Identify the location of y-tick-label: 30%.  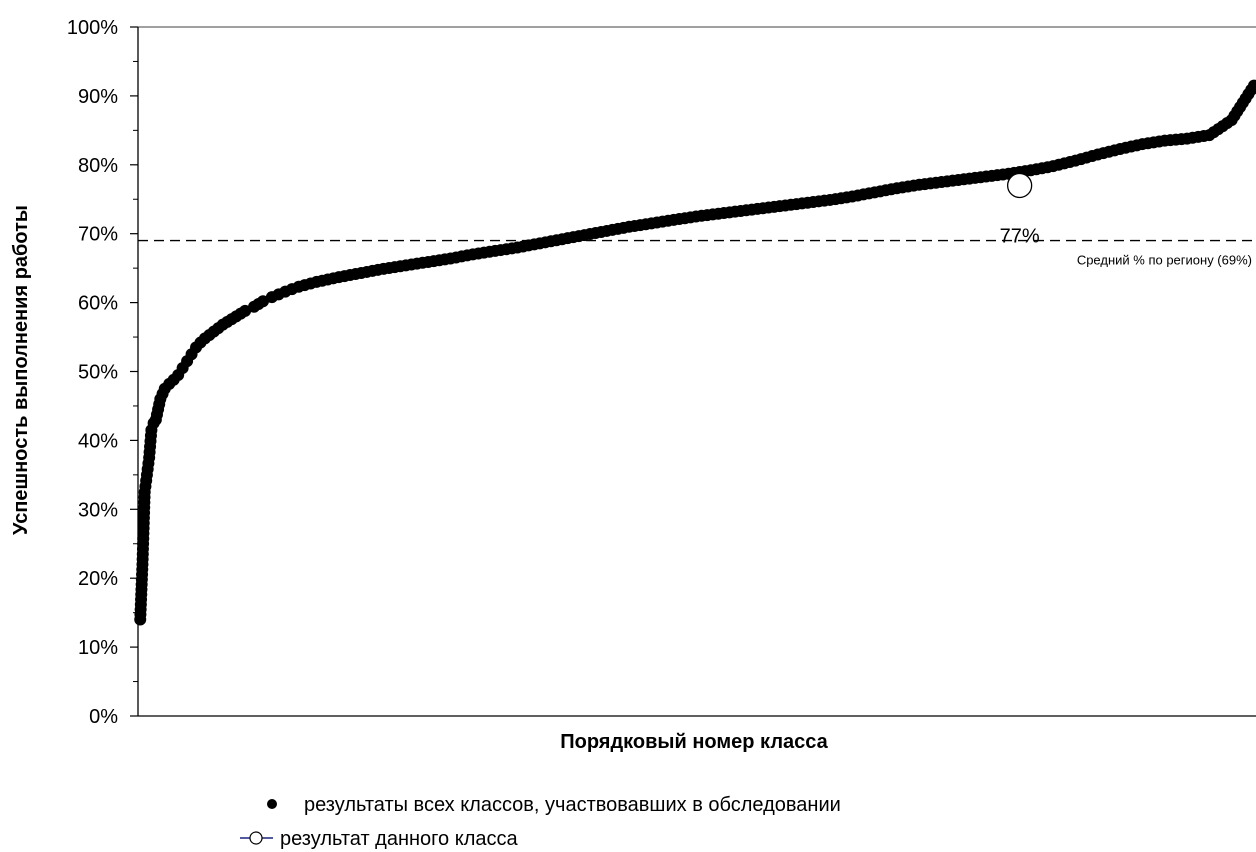
(98, 510).